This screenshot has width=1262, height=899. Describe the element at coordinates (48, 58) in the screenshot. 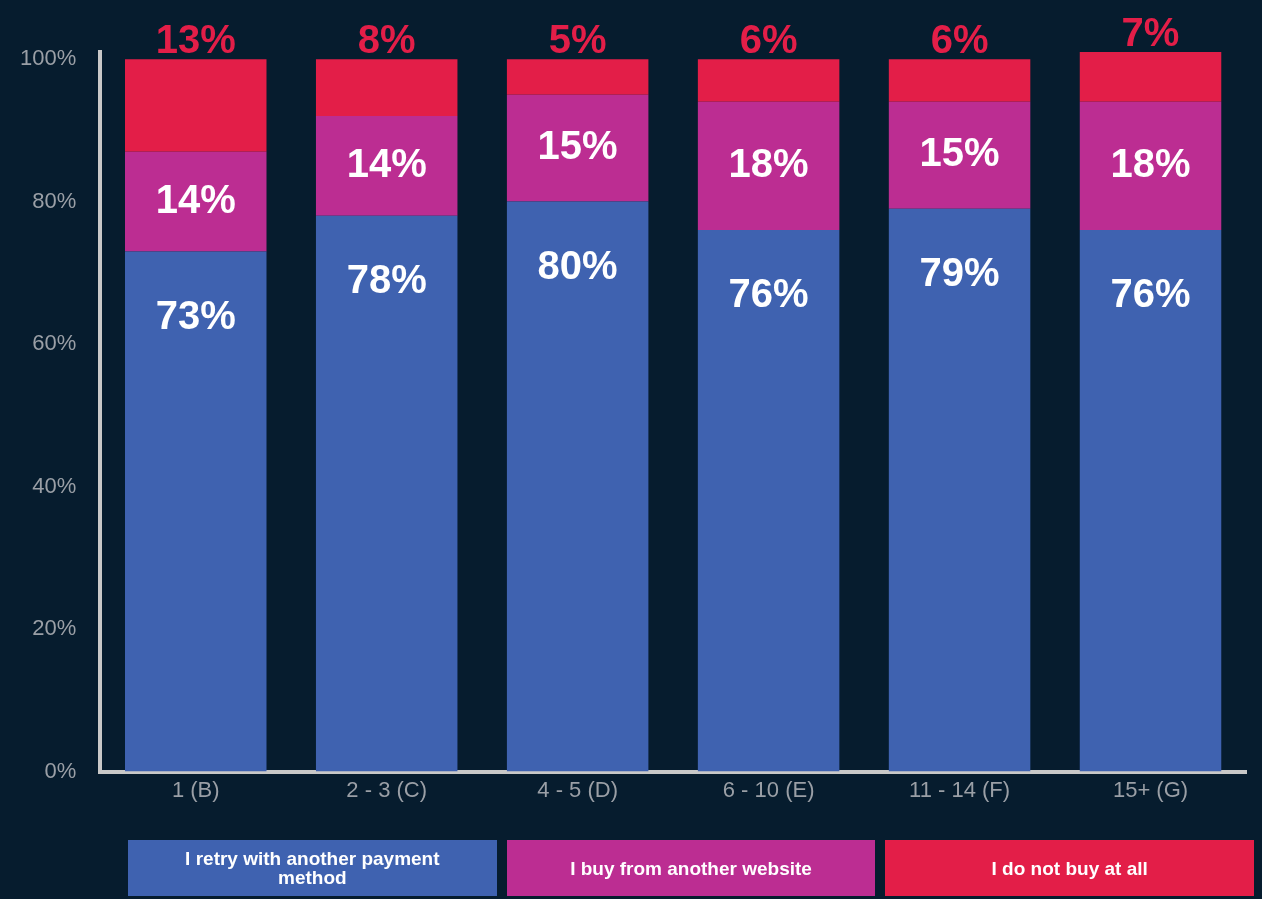

I see `y-tick-label: 100%` at that location.